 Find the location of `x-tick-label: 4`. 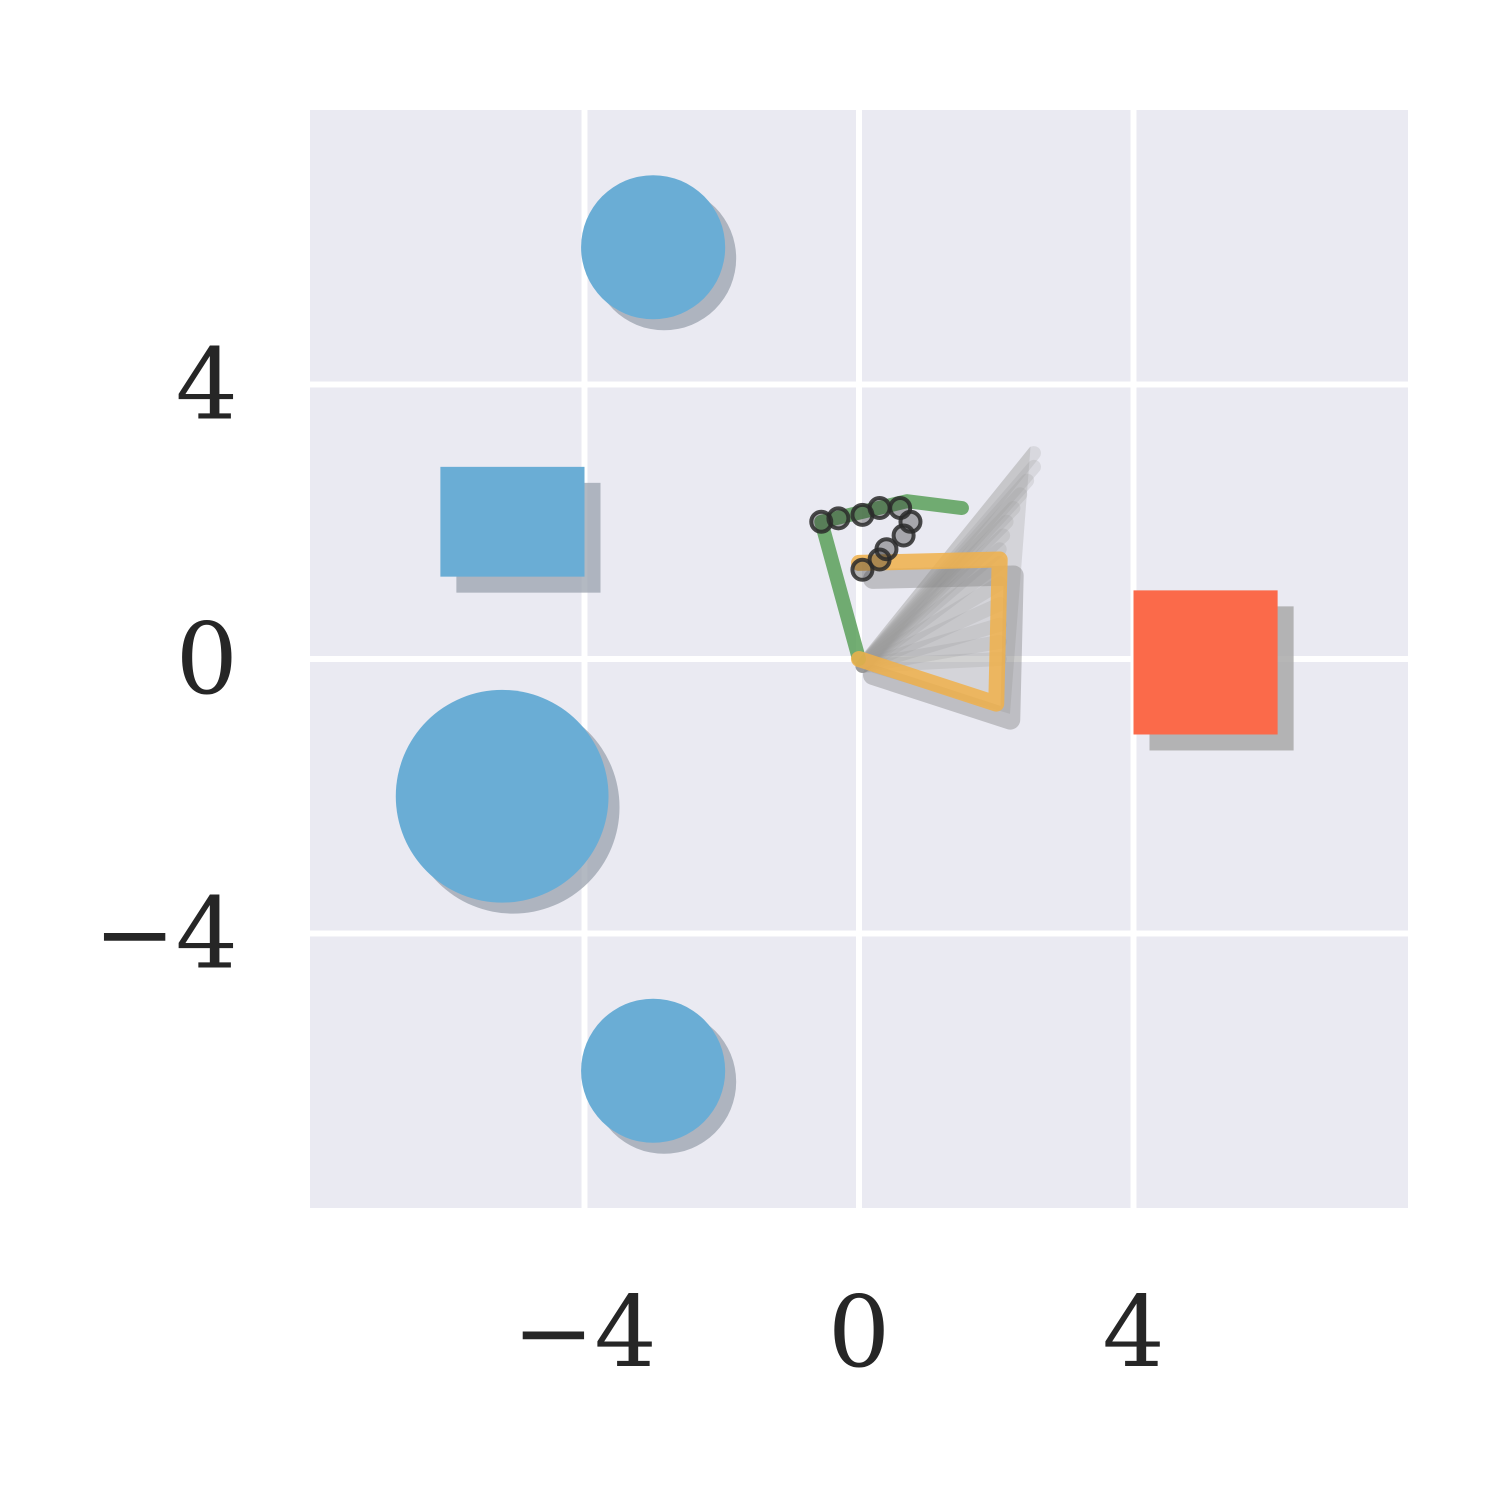

x-tick-label: 4 is located at coordinates (1133, 1333).